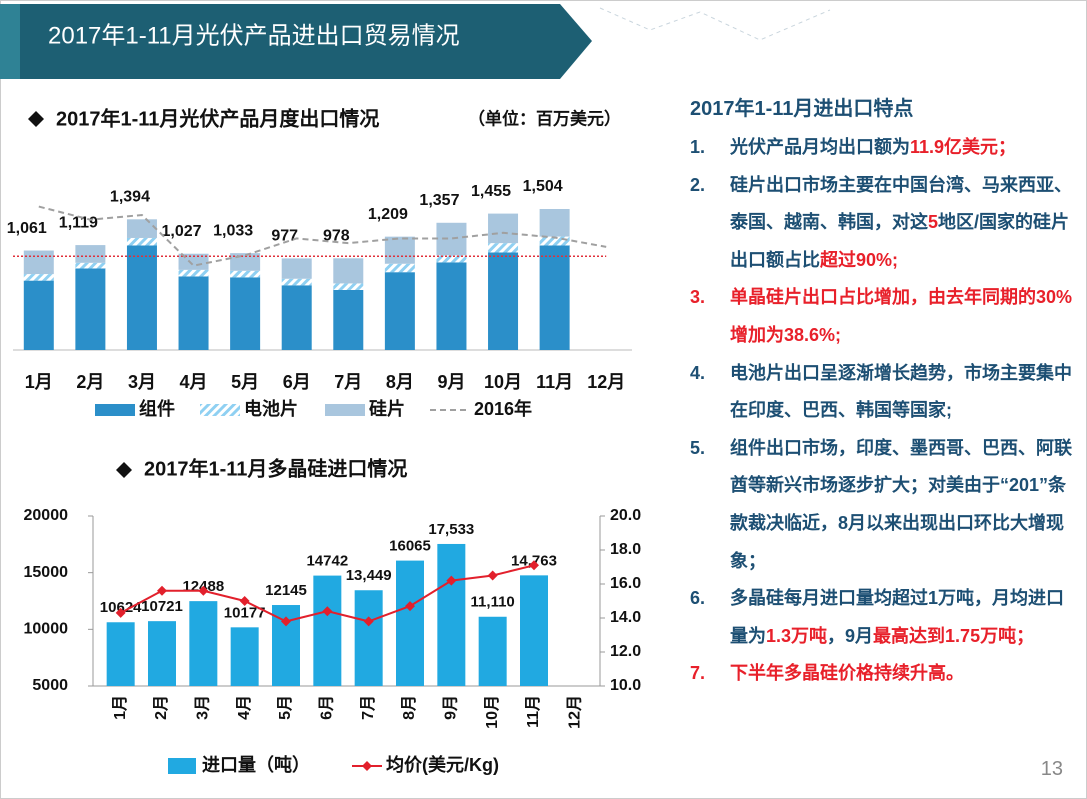 Image resolution: width=1087 pixels, height=799 pixels. I want to click on note-run: 超过90%;, so click(859, 259).